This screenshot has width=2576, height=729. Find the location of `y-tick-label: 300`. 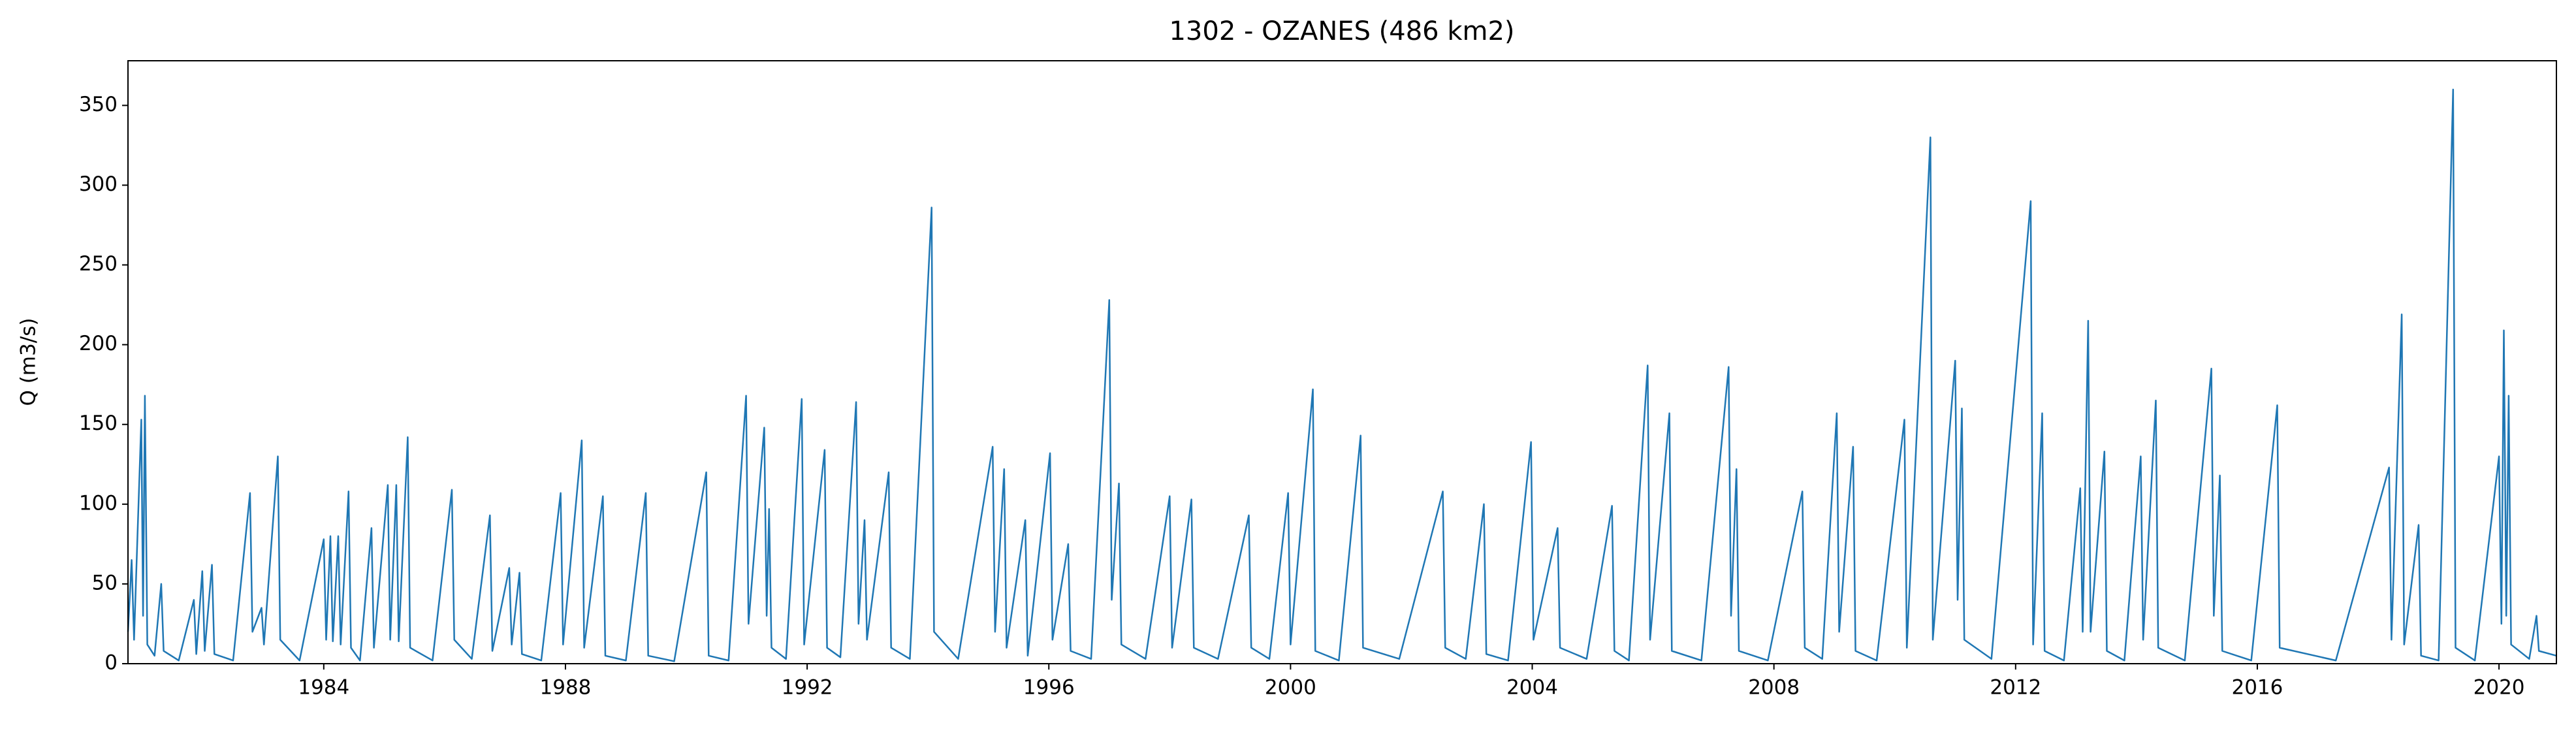

y-tick-label: 300 is located at coordinates (98, 184).